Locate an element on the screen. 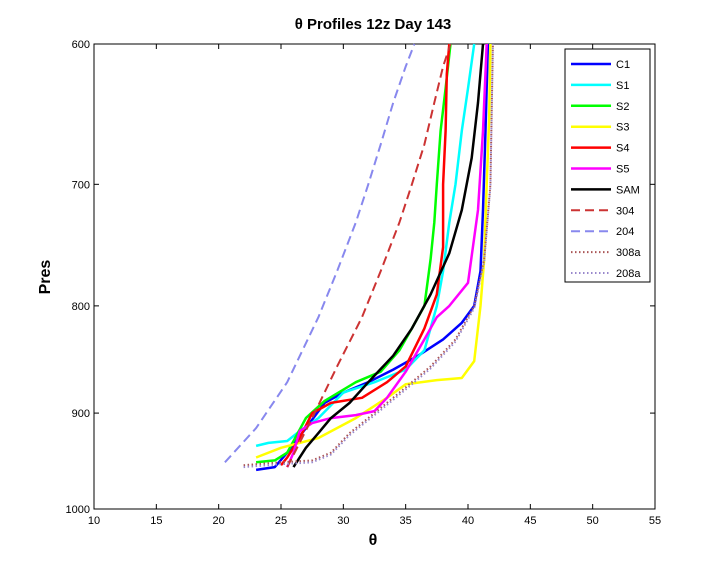  y-tick-label: 600 is located at coordinates (81, 45).